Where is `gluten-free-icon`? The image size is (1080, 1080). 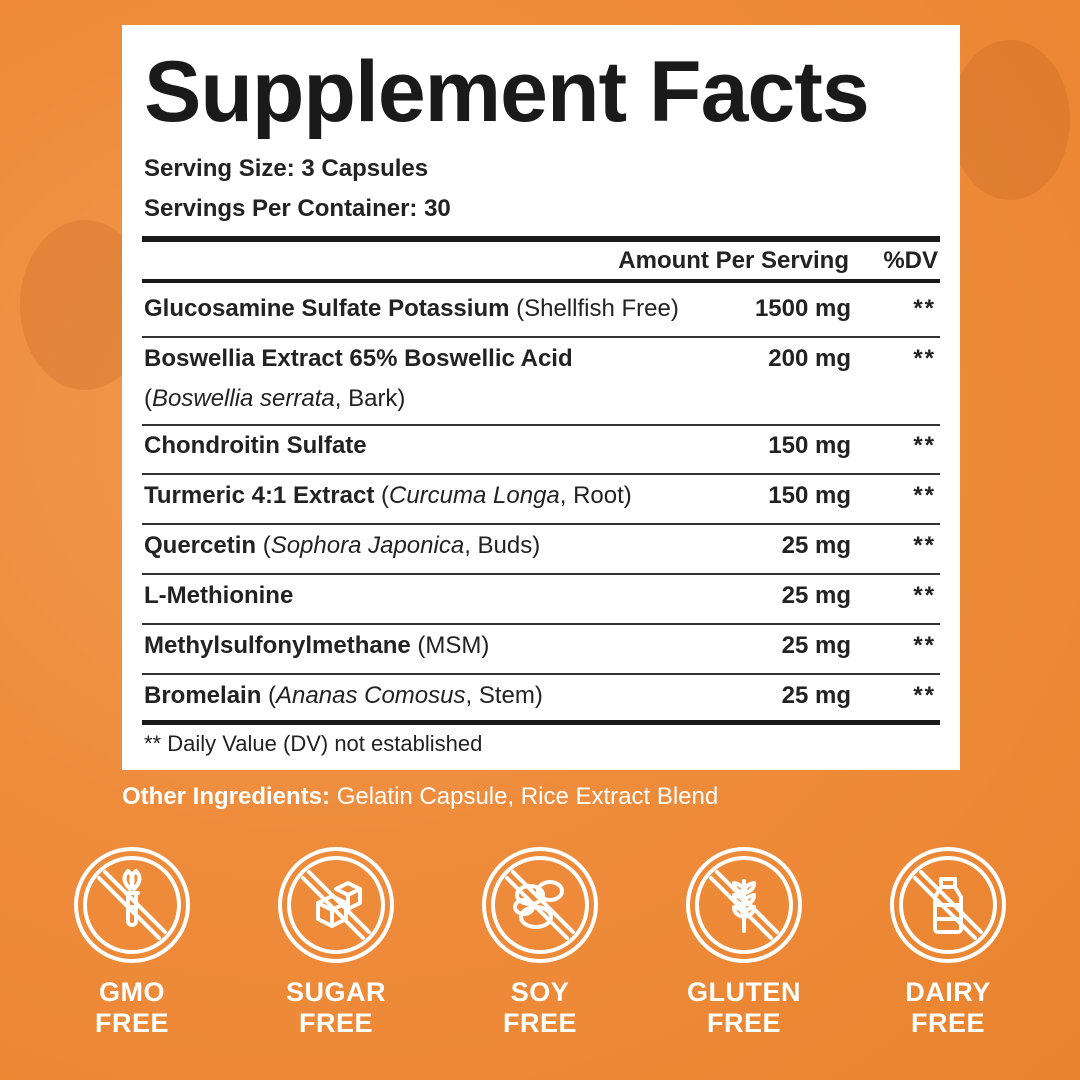
gluten-free-icon is located at coordinates (744, 905).